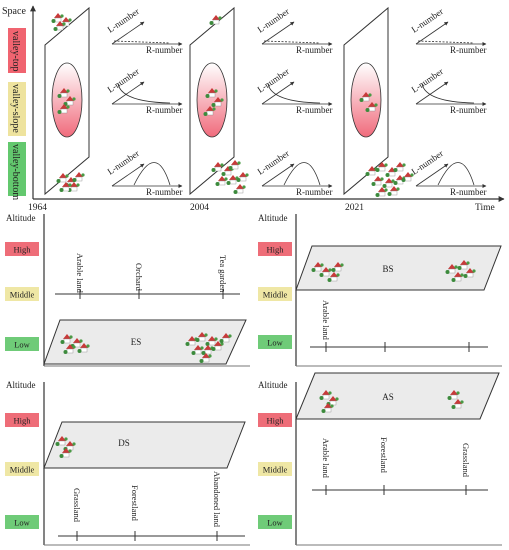 This screenshot has height=550, width=509. What do you see at coordinates (124, 443) in the screenshot?
I see `scenario-code: DS` at bounding box center [124, 443].